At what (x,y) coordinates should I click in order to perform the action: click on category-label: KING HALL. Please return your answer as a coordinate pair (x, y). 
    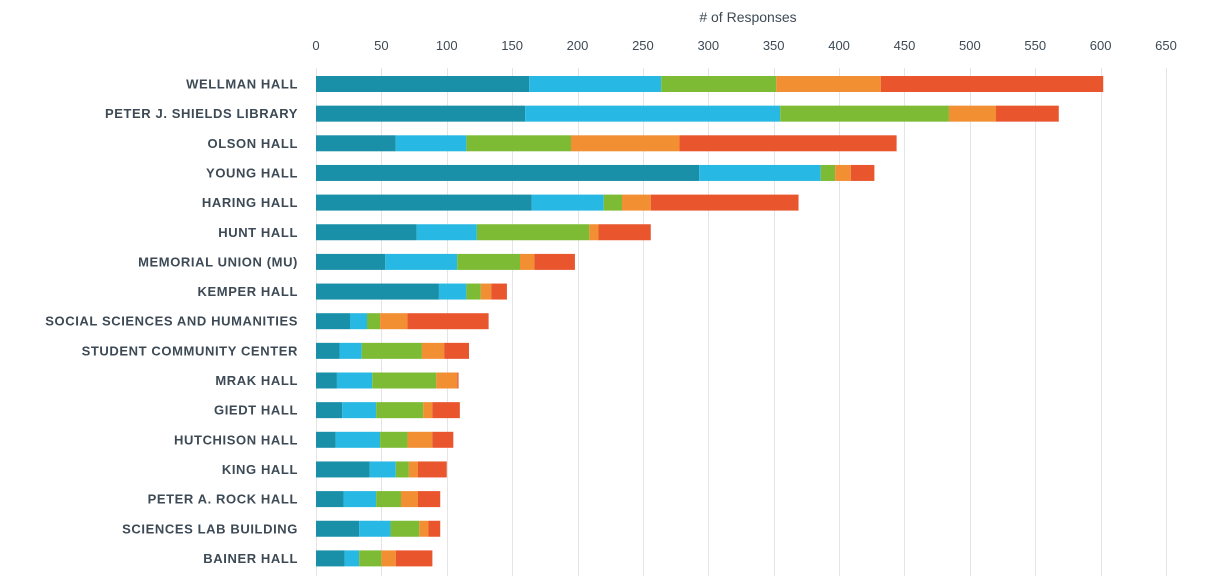
    Looking at the image, I should click on (260, 469).